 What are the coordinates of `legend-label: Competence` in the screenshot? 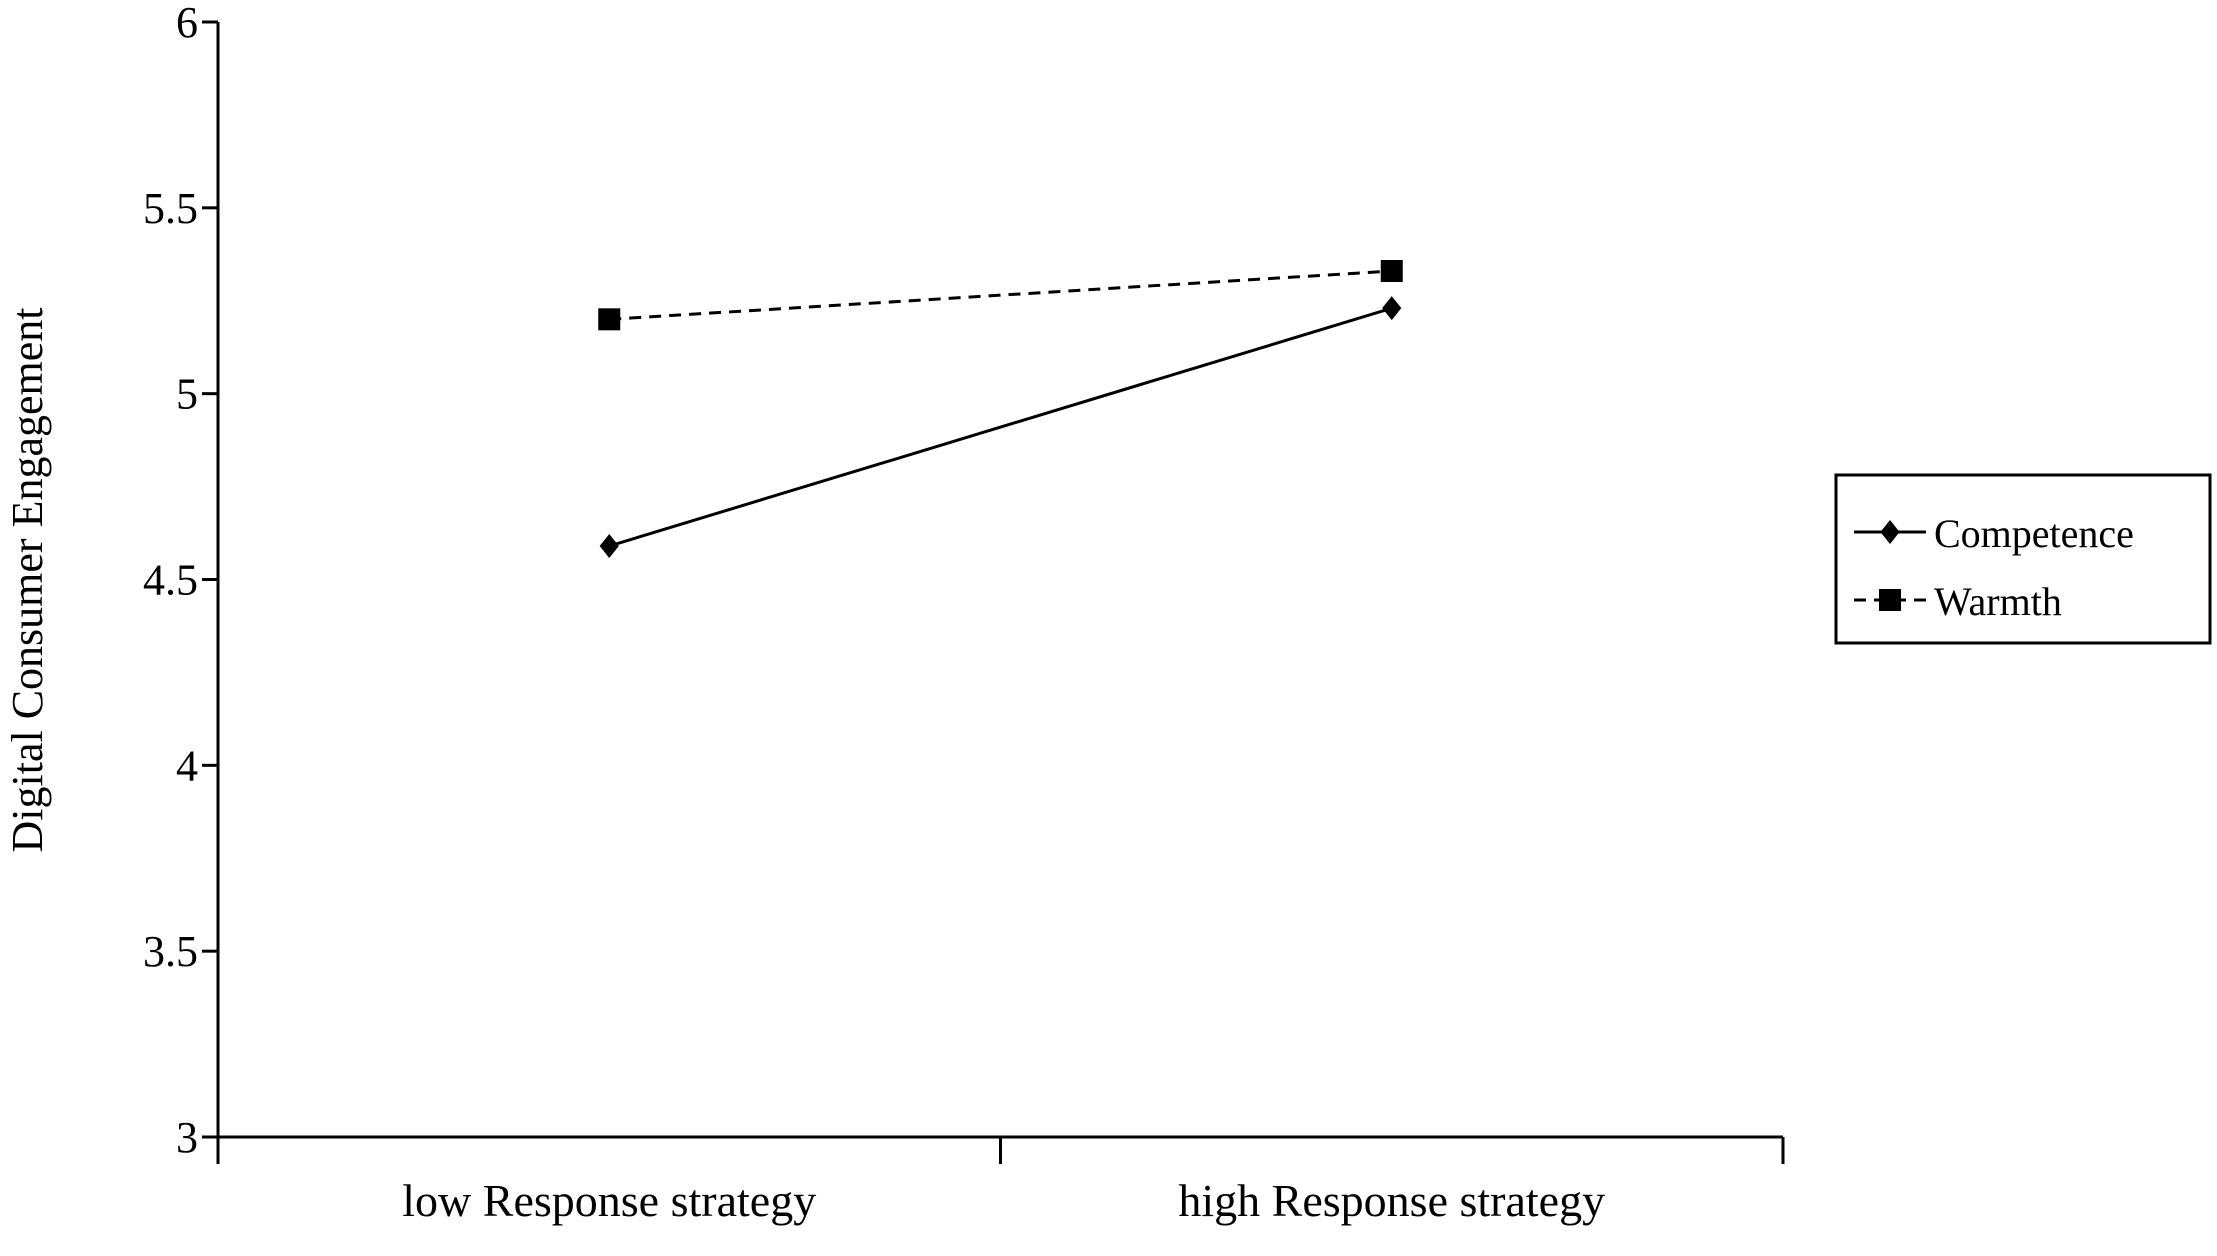 It's located at (2034, 533).